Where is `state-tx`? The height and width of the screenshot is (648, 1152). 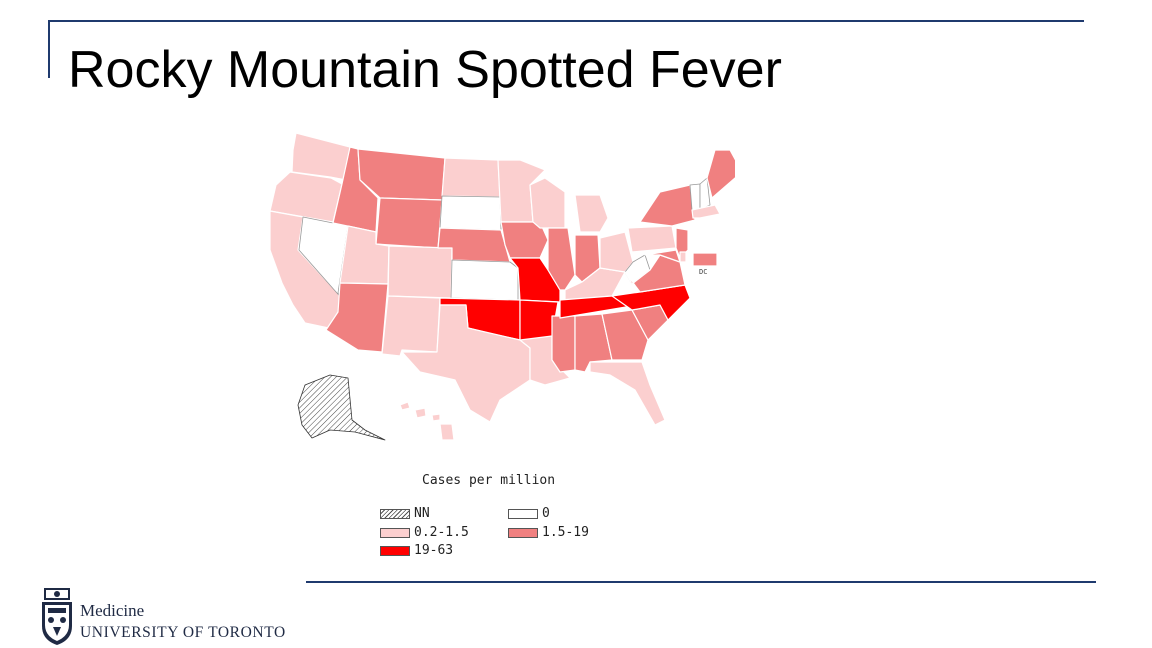 state-tx is located at coordinates (466, 363).